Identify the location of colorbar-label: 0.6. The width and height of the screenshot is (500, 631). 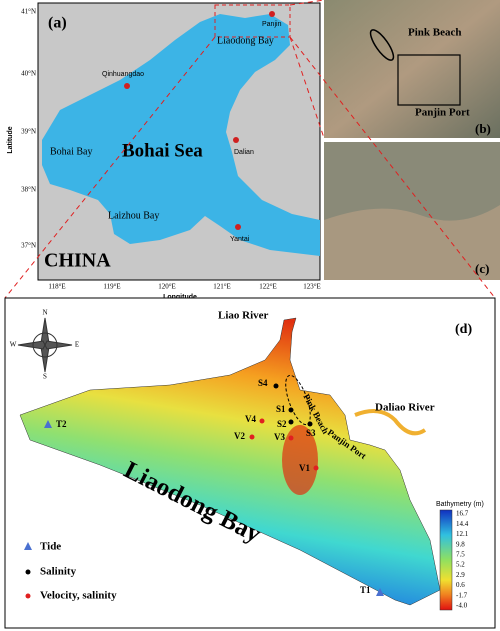
(460, 585).